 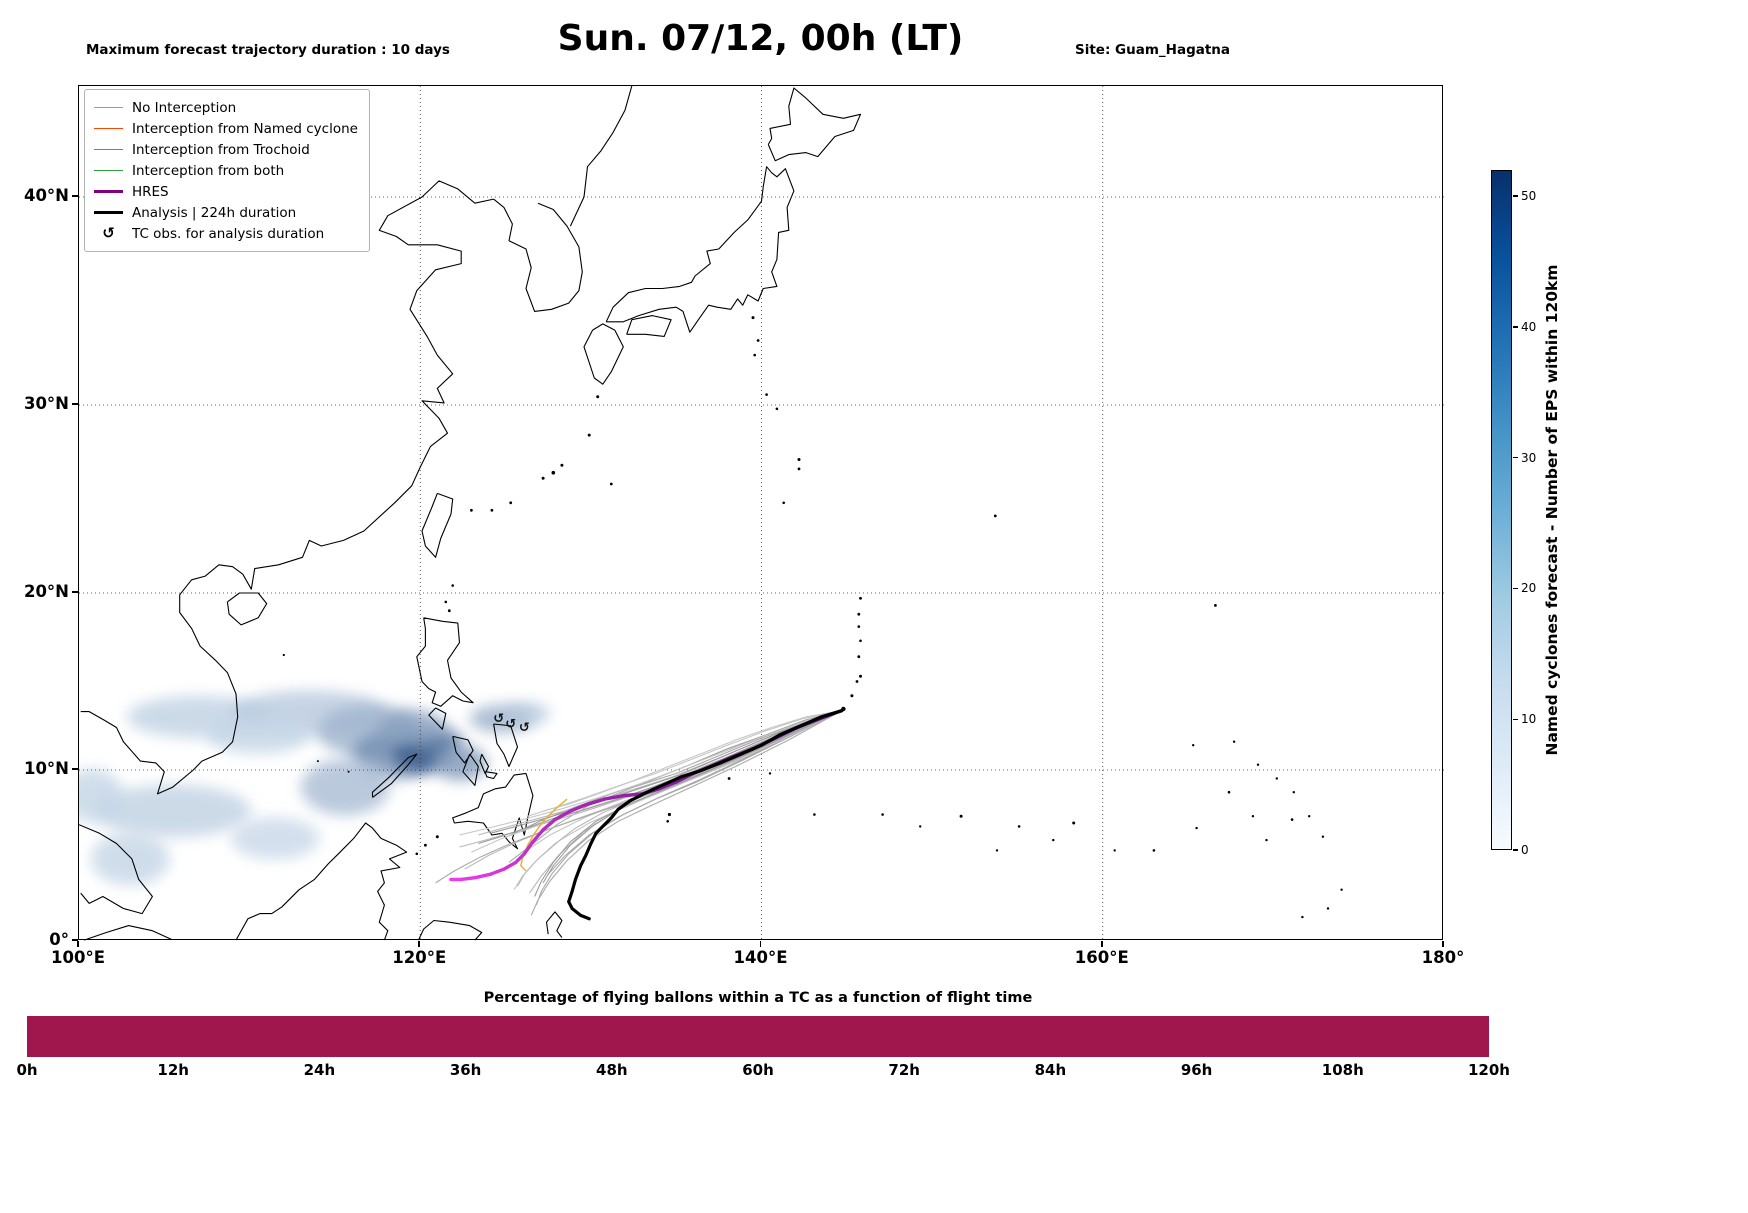 I want to click on ensemble-trajectories, so click(x=638, y=813).